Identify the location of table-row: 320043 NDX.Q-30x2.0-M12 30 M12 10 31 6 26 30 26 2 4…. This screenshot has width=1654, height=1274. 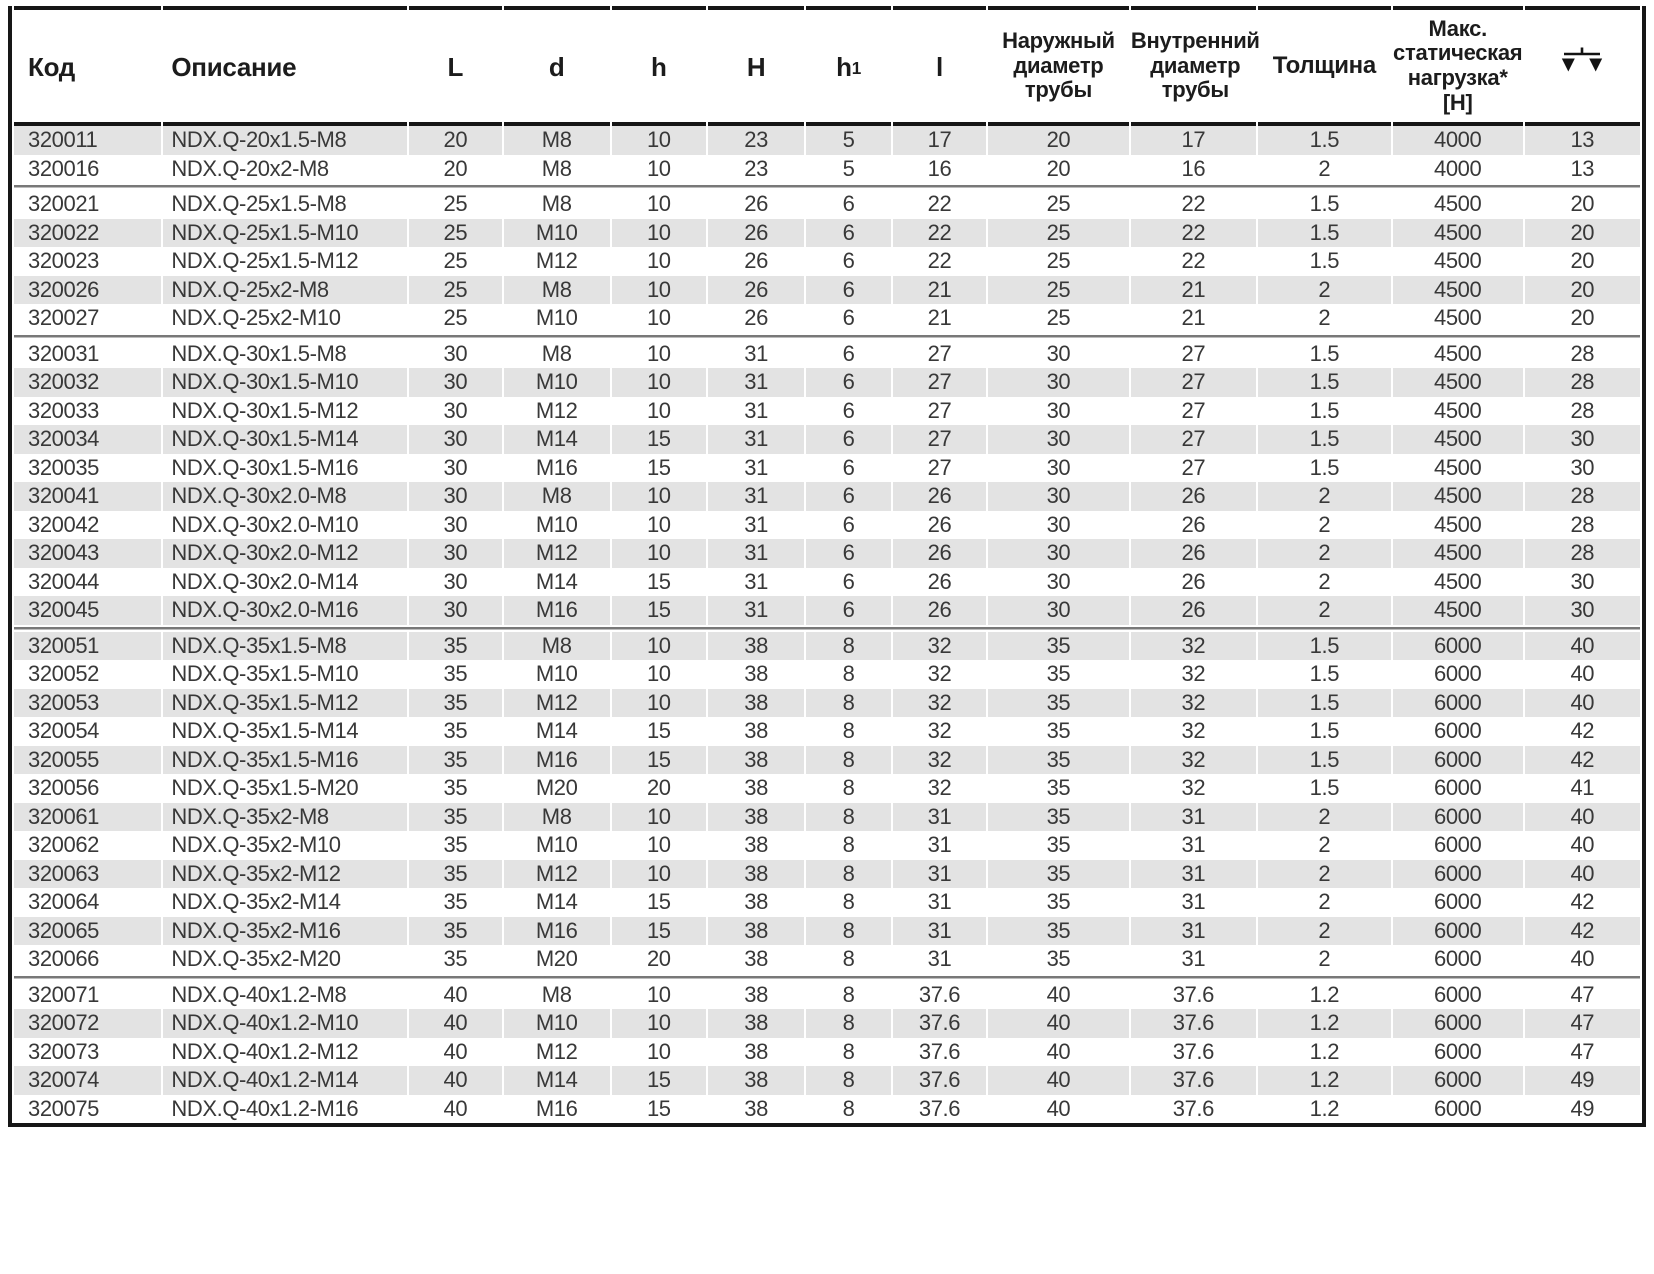
(827, 553).